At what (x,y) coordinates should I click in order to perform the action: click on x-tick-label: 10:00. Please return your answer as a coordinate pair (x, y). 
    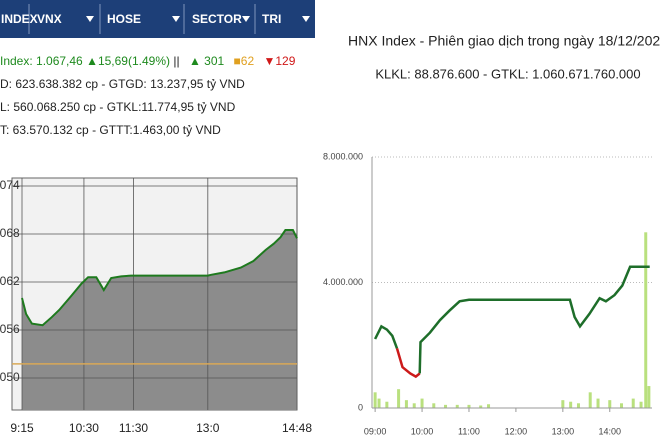
    Looking at the image, I should click on (422, 431).